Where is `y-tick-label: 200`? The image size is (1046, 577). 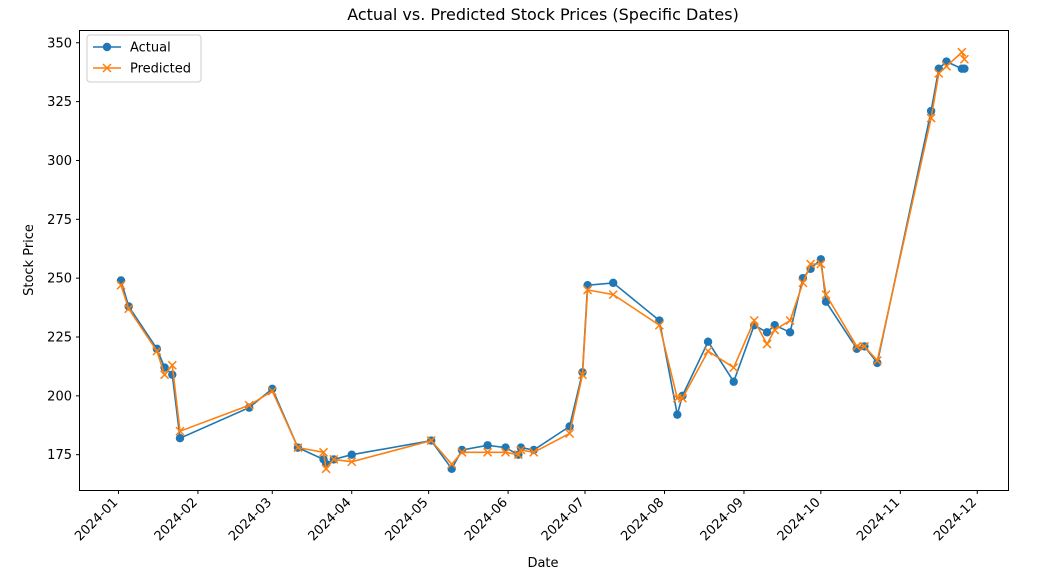 y-tick-label: 200 is located at coordinates (59, 396).